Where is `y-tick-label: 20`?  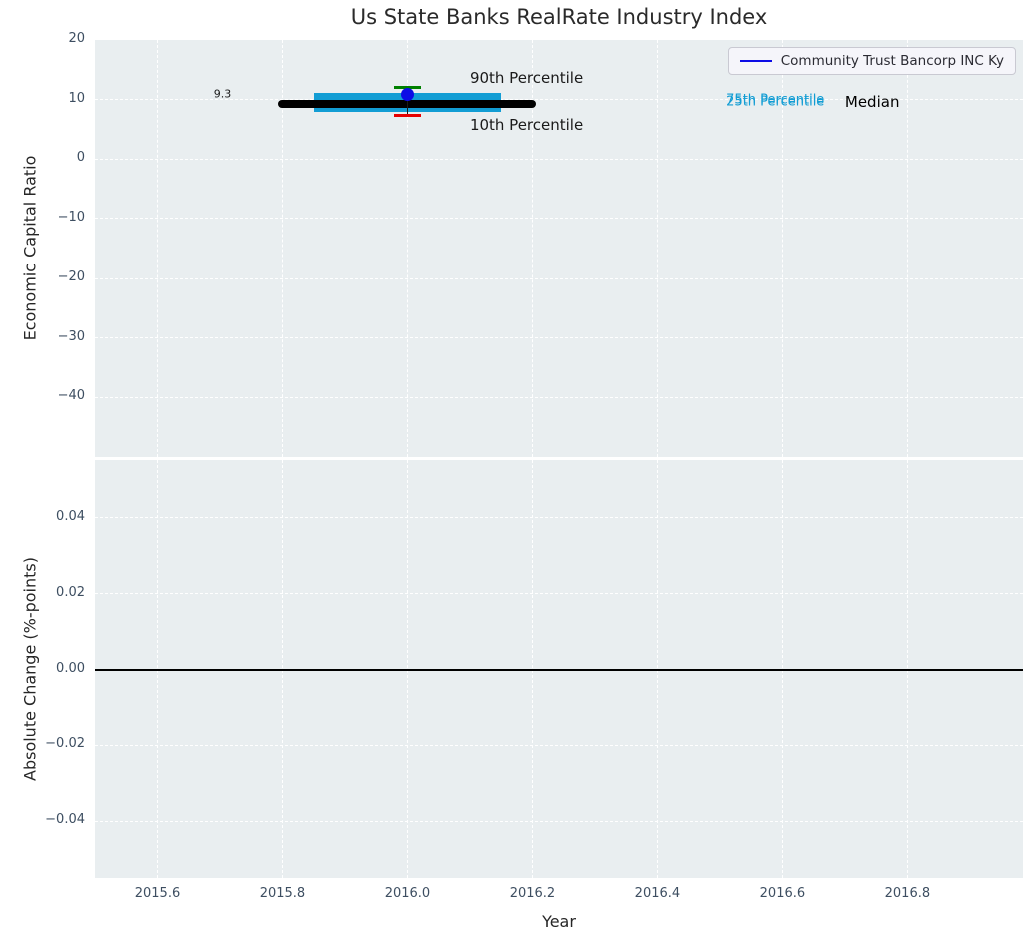 y-tick-label: 20 is located at coordinates (76, 38).